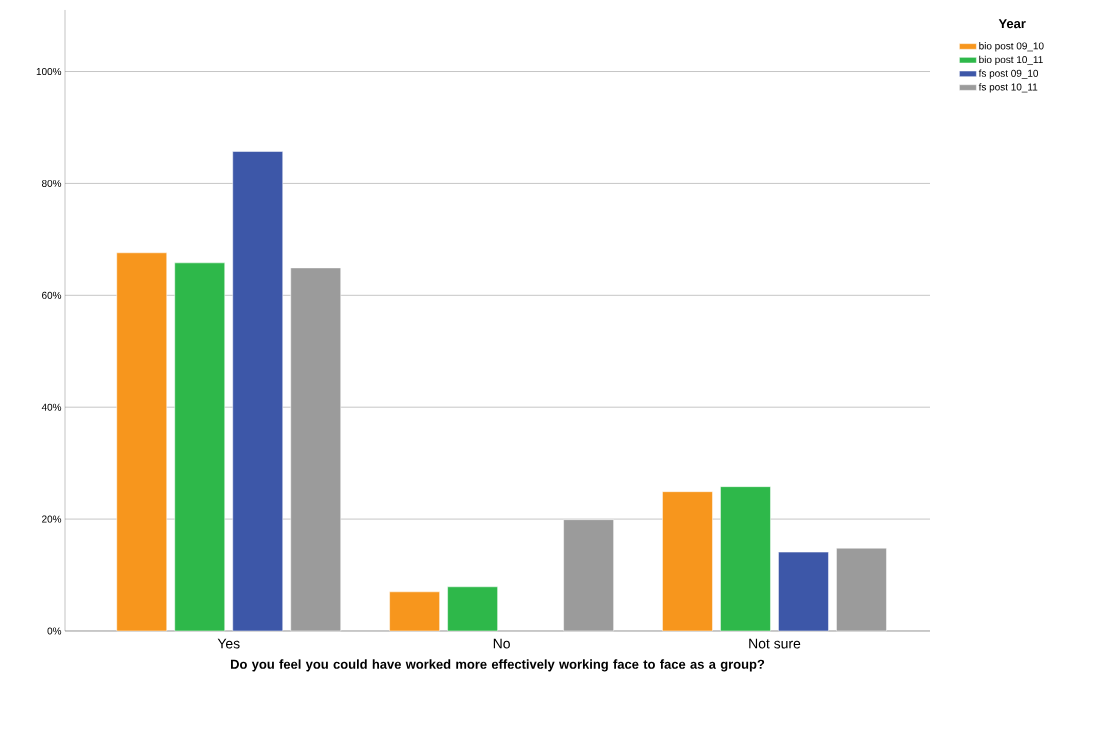 Image resolution: width=1106 pixels, height=729 pixels. I want to click on x-tick-label: Not sure, so click(775, 643).